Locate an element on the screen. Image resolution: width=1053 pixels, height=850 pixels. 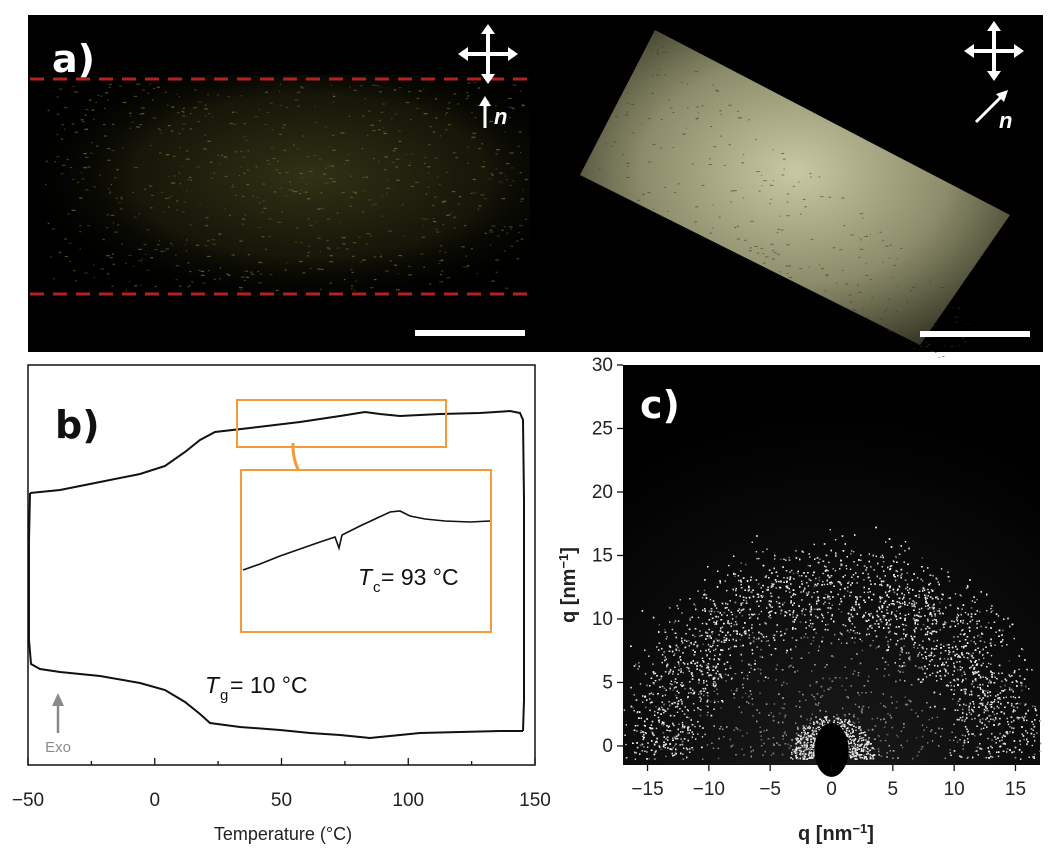
y-tick-label: 25 is located at coordinates (602, 428).